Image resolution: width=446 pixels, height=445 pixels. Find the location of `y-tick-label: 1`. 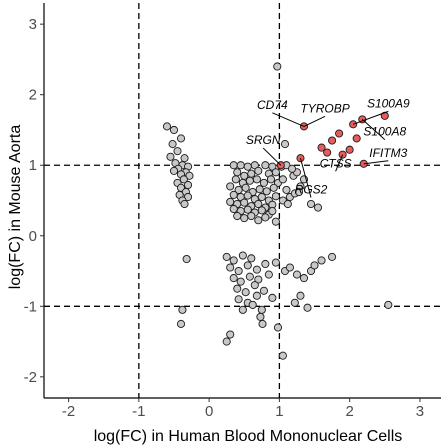

y-tick-label: 1 is located at coordinates (33, 165).